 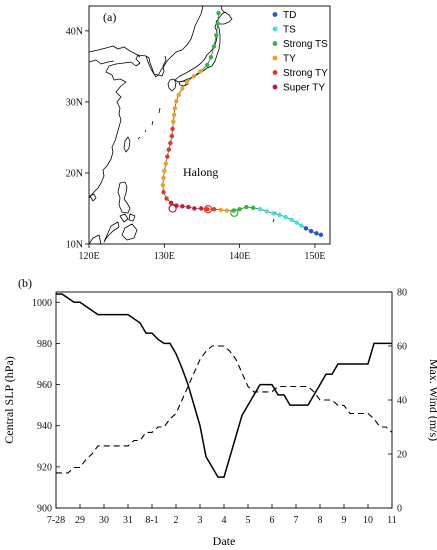 I want to click on legend-label: Strong TS, so click(x=305, y=44).